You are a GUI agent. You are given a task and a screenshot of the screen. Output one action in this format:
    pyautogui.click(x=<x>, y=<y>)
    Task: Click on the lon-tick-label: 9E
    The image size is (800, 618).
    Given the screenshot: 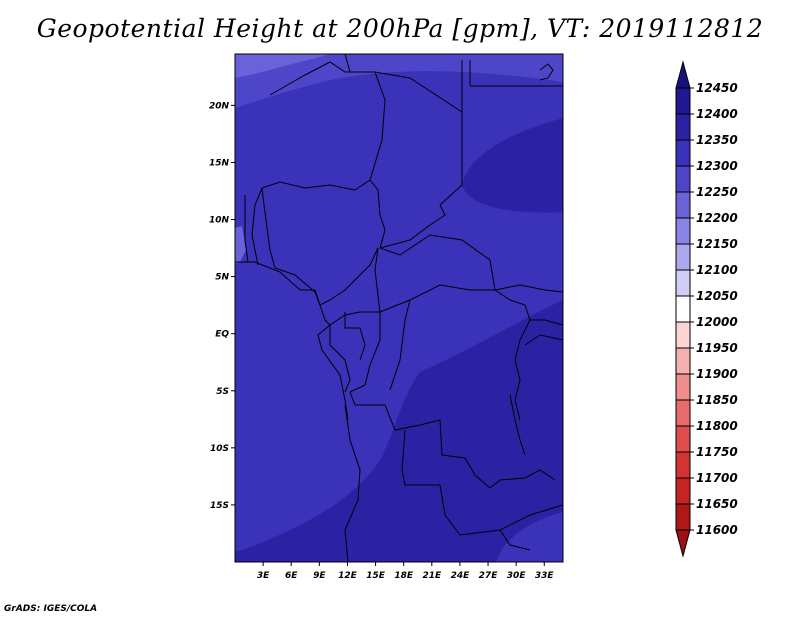 What is the action you would take?
    pyautogui.click(x=319, y=576)
    